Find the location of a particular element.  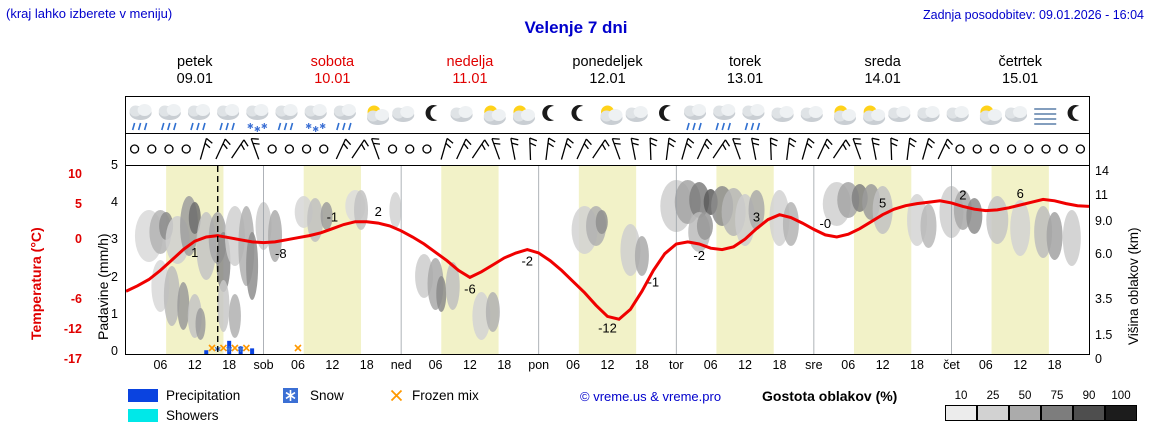

wind-barb-band is located at coordinates (607, 149).